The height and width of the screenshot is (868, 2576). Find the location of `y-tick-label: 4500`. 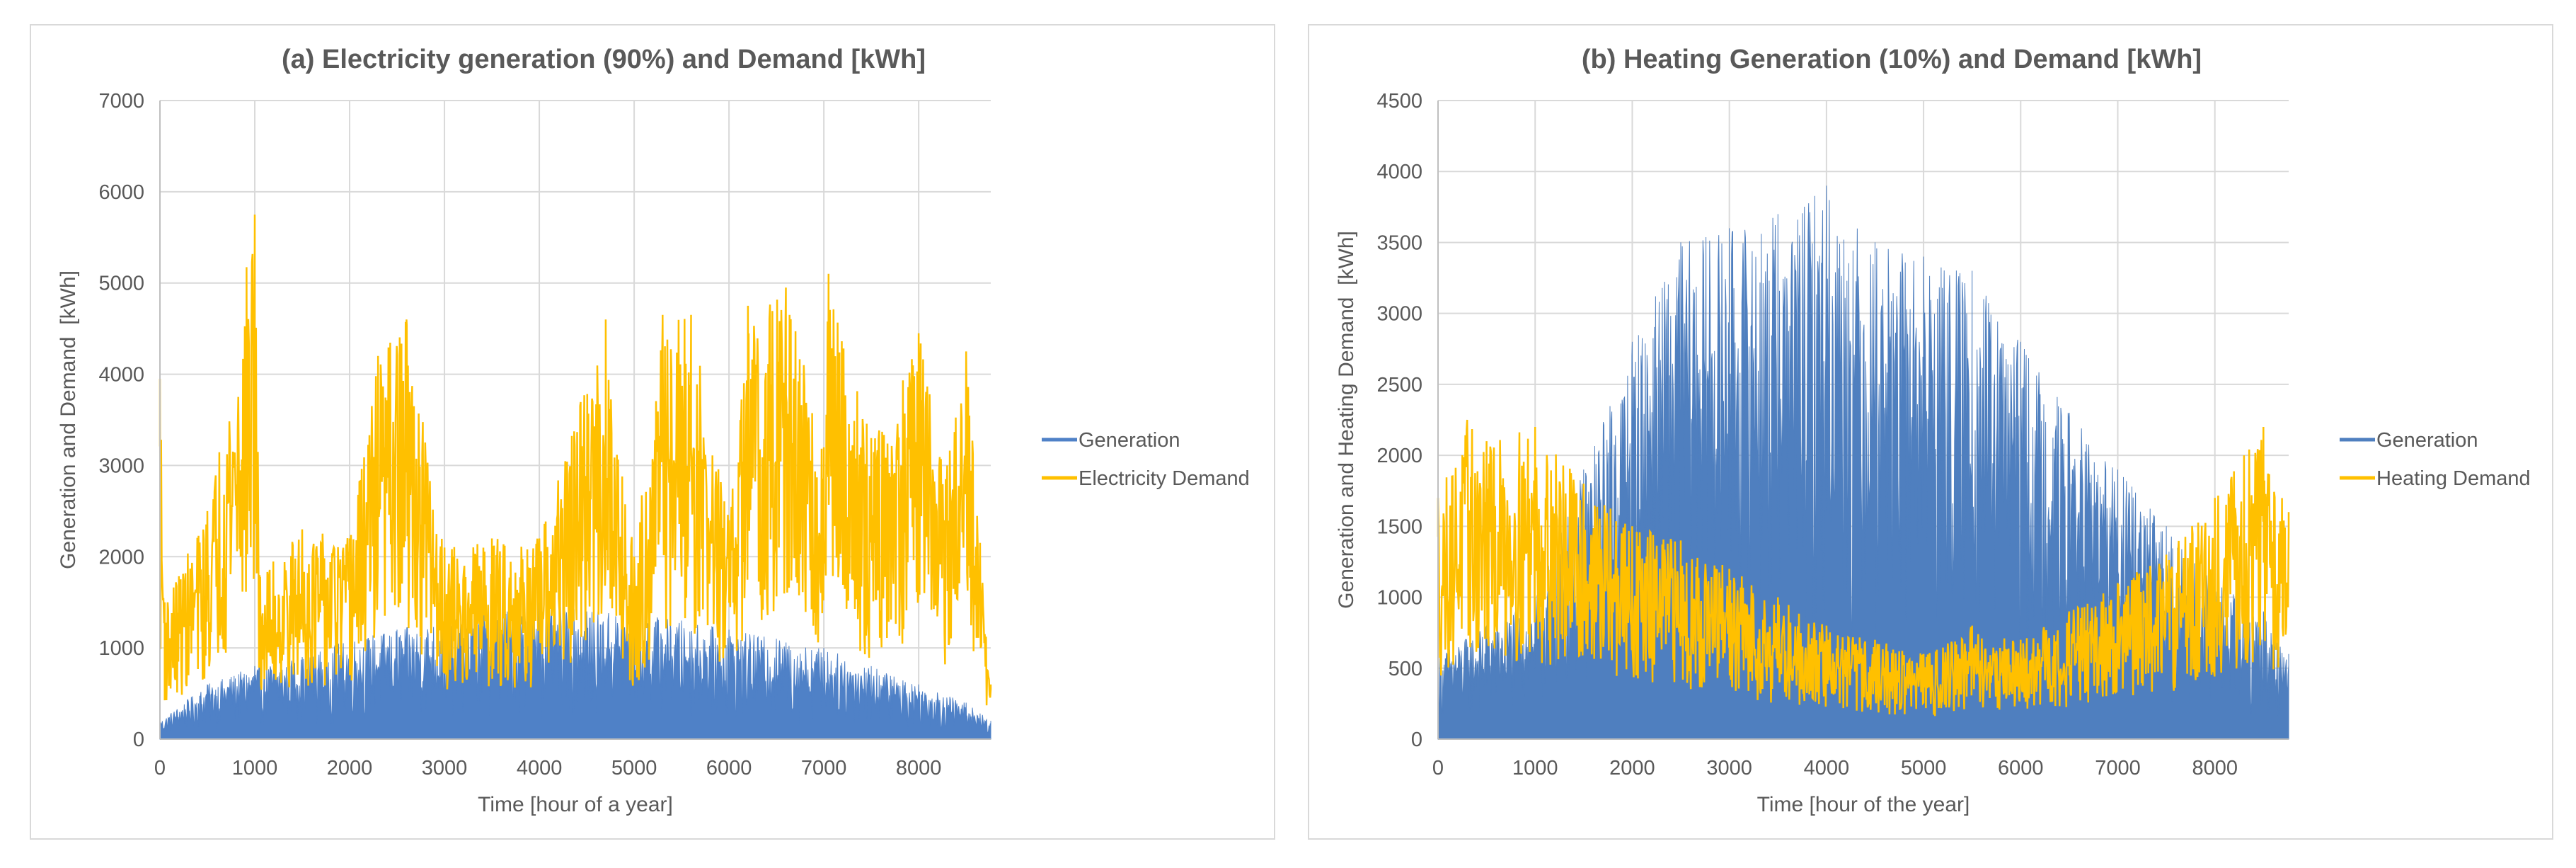

y-tick-label: 4500 is located at coordinates (1399, 102).